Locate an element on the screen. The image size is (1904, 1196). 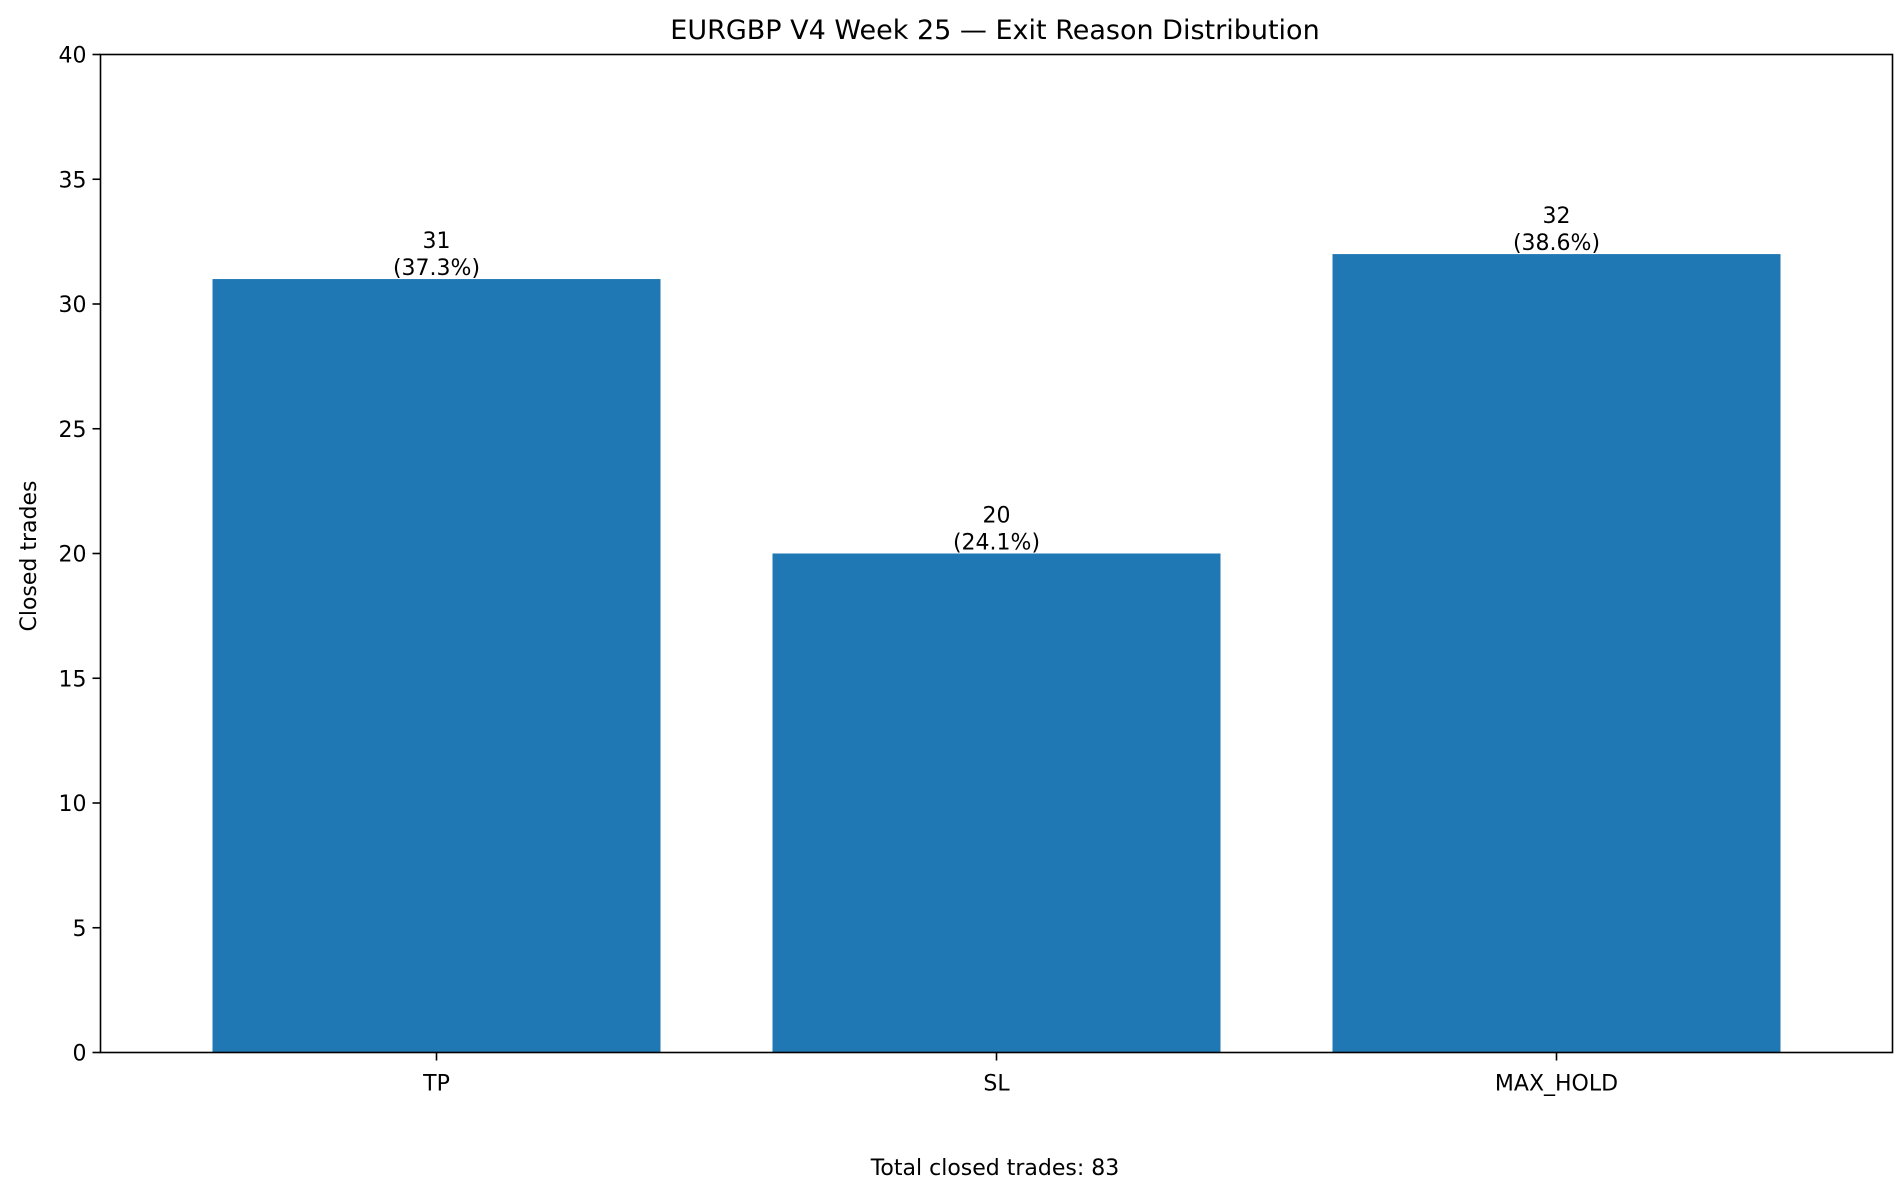
y-tick-label: 25 is located at coordinates (73, 430).